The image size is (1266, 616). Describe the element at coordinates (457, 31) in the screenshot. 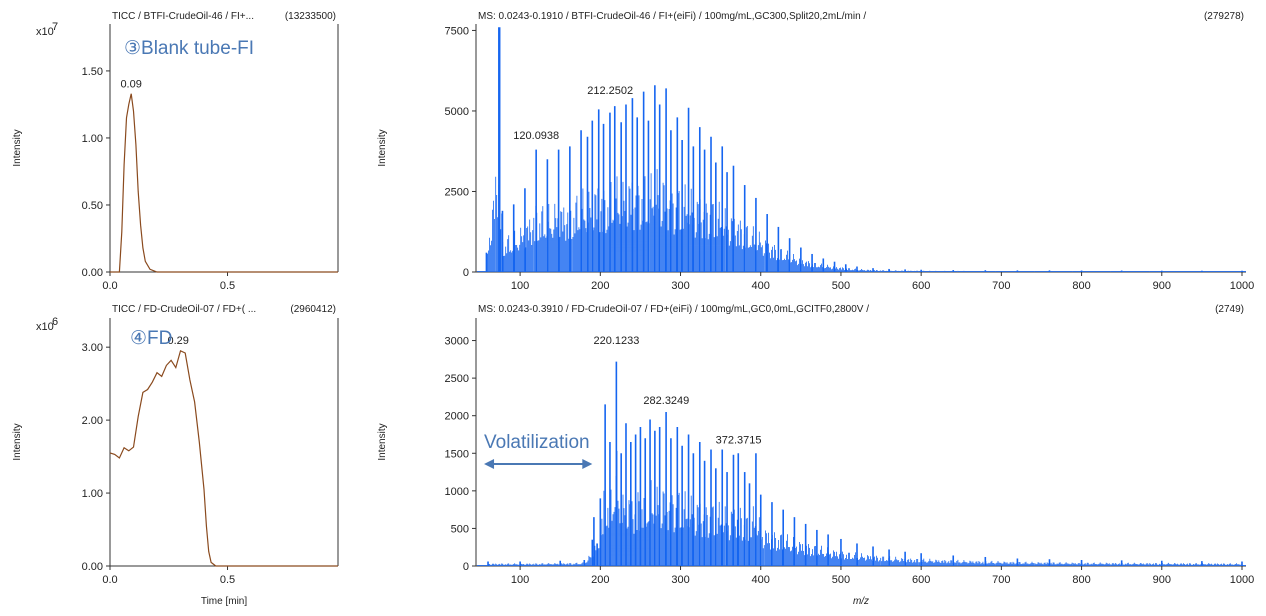

I see `y-tick-label: 7500` at that location.